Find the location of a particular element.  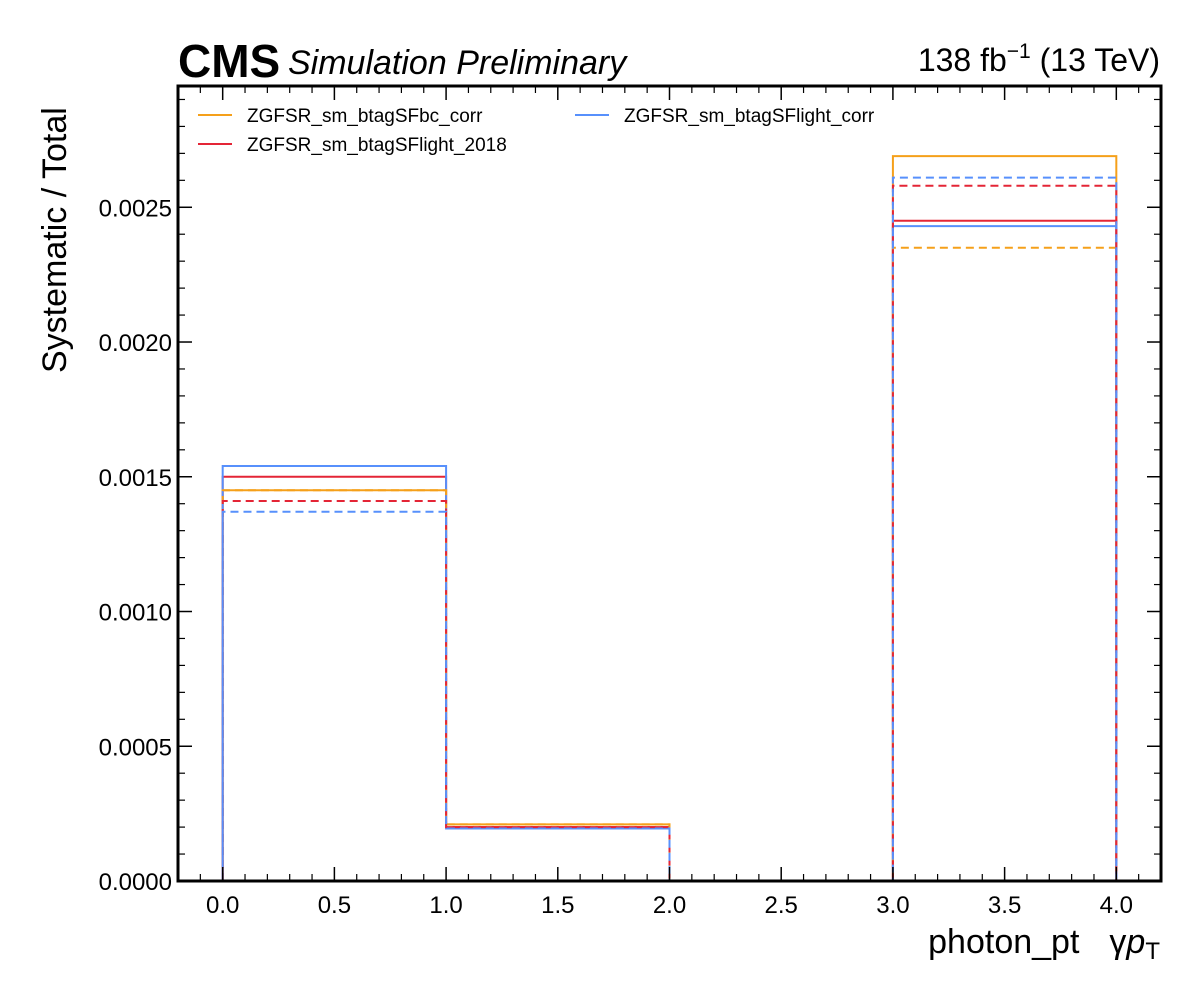

lumi-exponent: −1 is located at coordinates (1019, 51).